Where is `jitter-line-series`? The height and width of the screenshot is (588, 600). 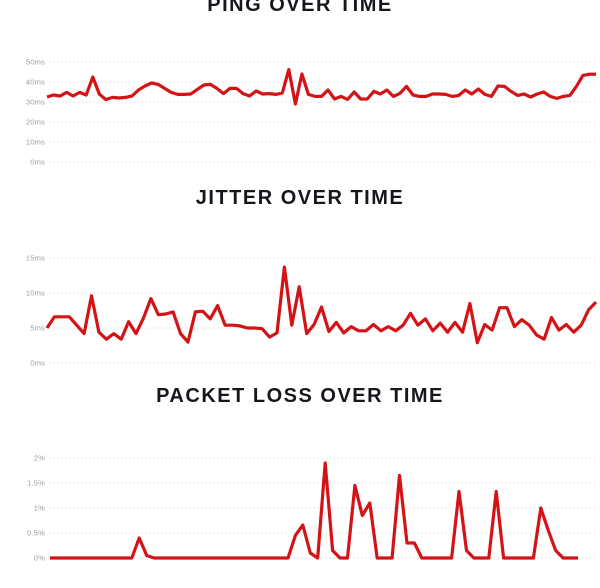
jitter-line-series is located at coordinates (321, 305).